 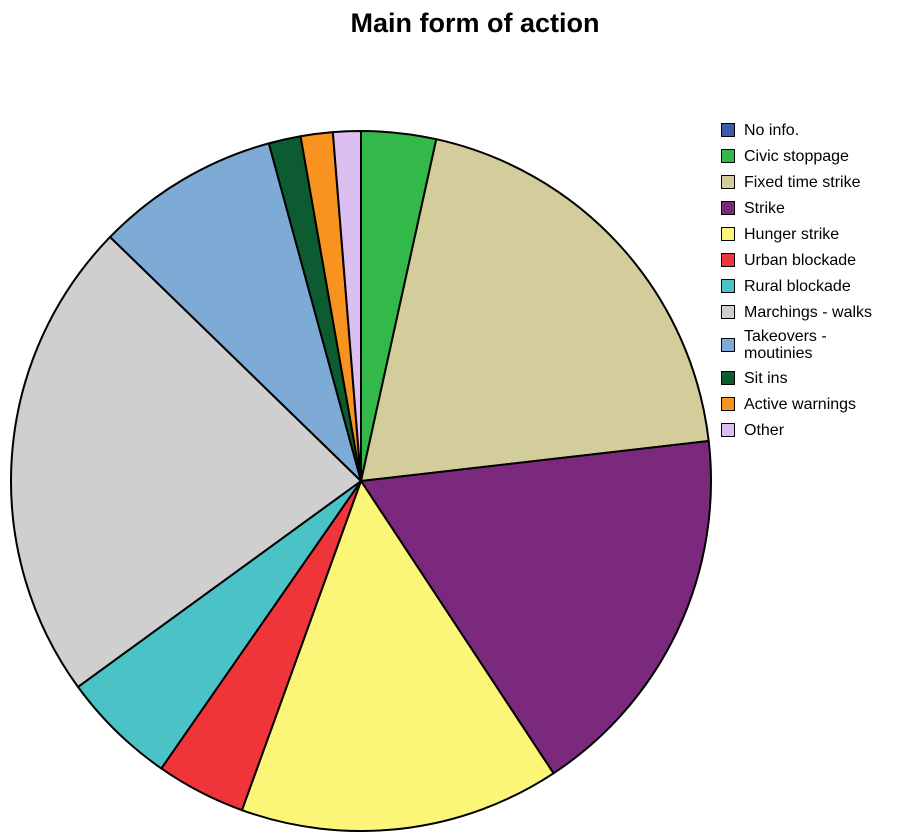 I want to click on legend-item: Marchings - walks, so click(x=818, y=312).